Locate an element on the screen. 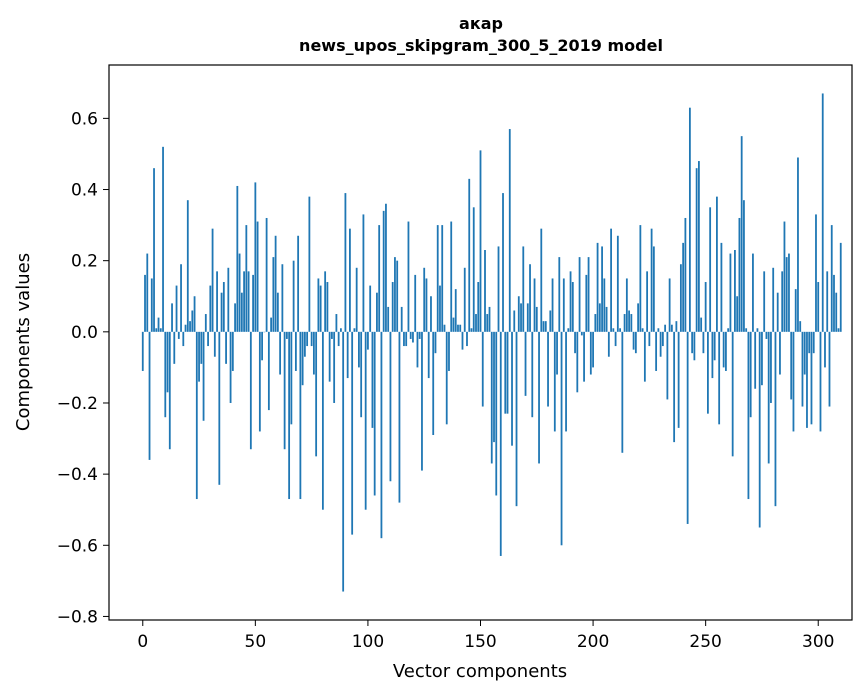 The width and height of the screenshot is (867, 696). chart-subtitle: news_upos_skipgram_300_5_2019 model is located at coordinates (481, 45).